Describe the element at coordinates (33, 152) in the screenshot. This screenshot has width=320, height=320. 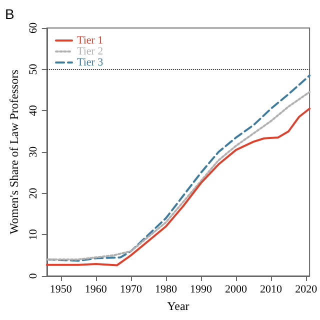
I see `y-tick-label: 30` at that location.